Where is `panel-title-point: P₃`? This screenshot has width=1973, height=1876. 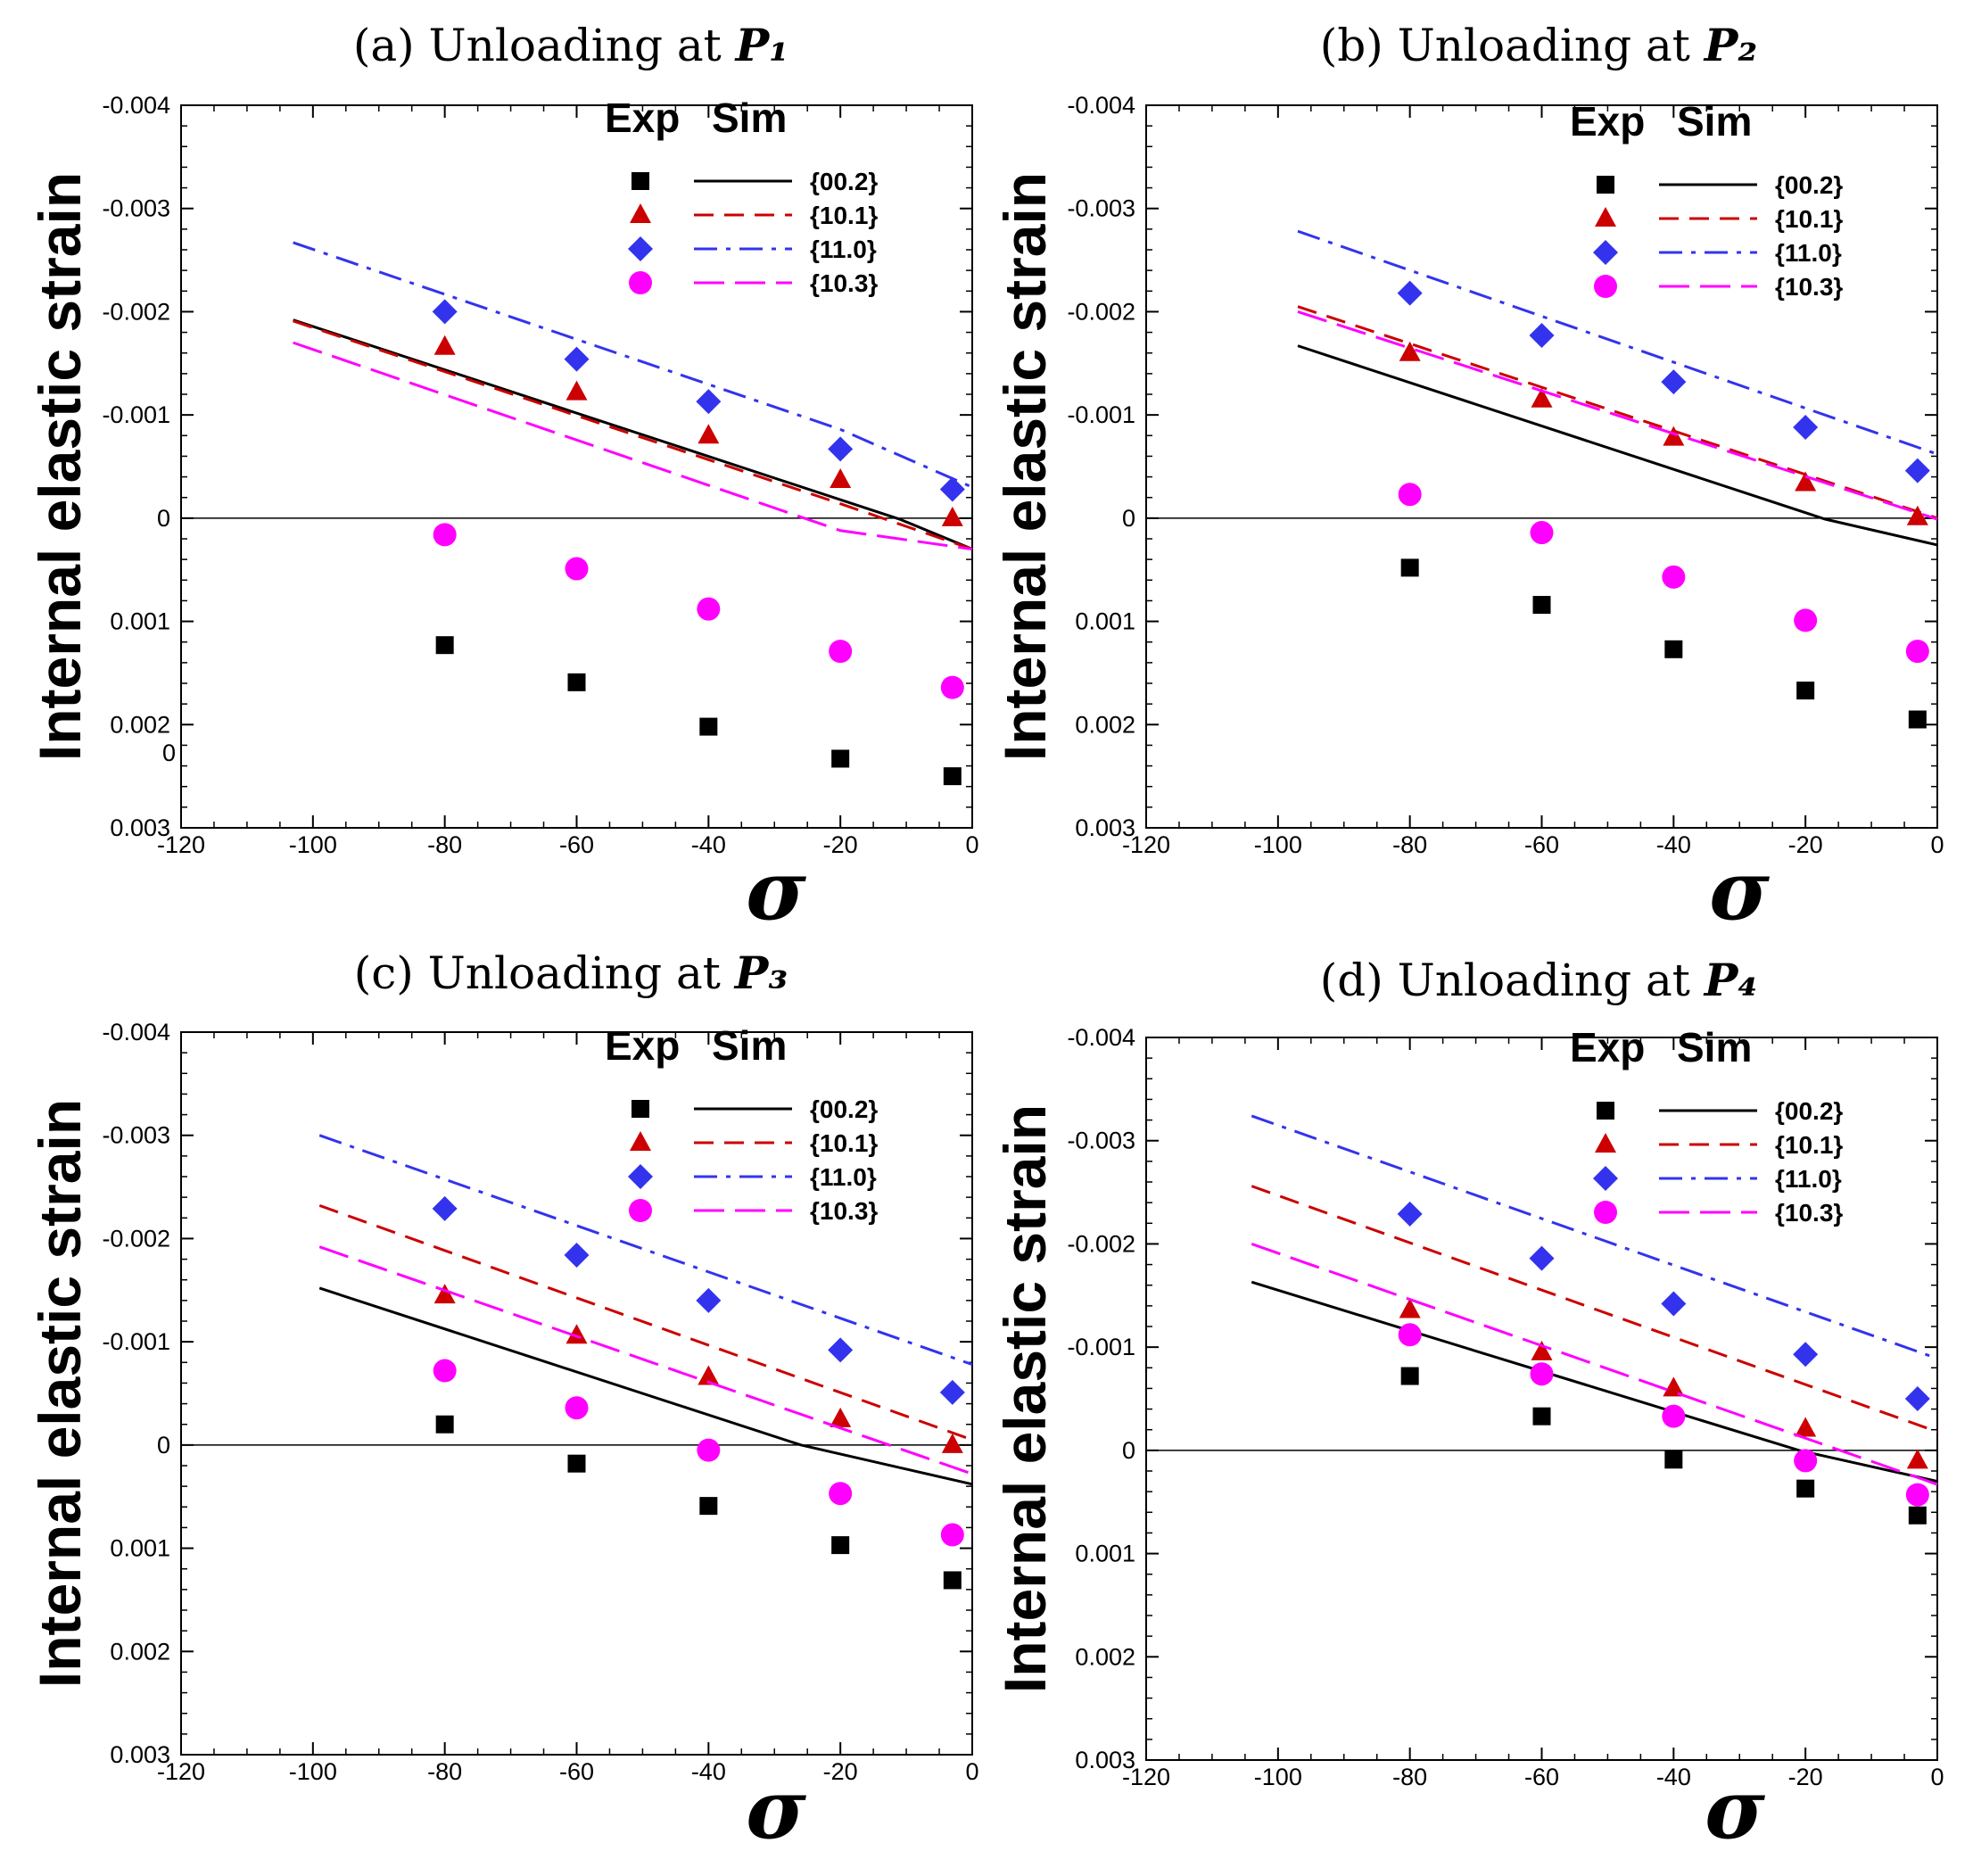
panel-title-point: P₃ is located at coordinates (760, 973).